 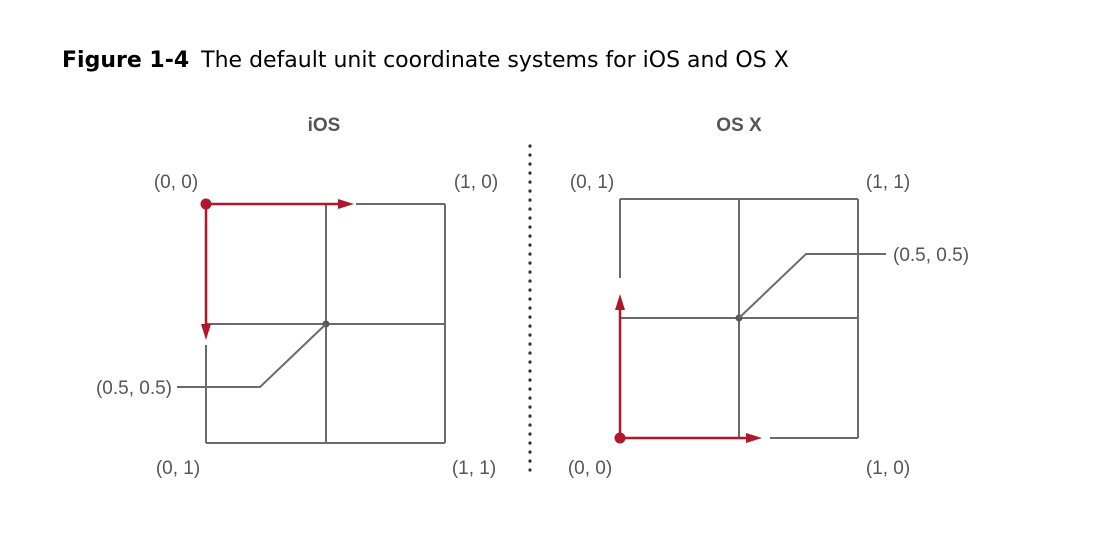 What do you see at coordinates (620, 302) in the screenshot?
I see `osx-y-axis-arrowhead` at bounding box center [620, 302].